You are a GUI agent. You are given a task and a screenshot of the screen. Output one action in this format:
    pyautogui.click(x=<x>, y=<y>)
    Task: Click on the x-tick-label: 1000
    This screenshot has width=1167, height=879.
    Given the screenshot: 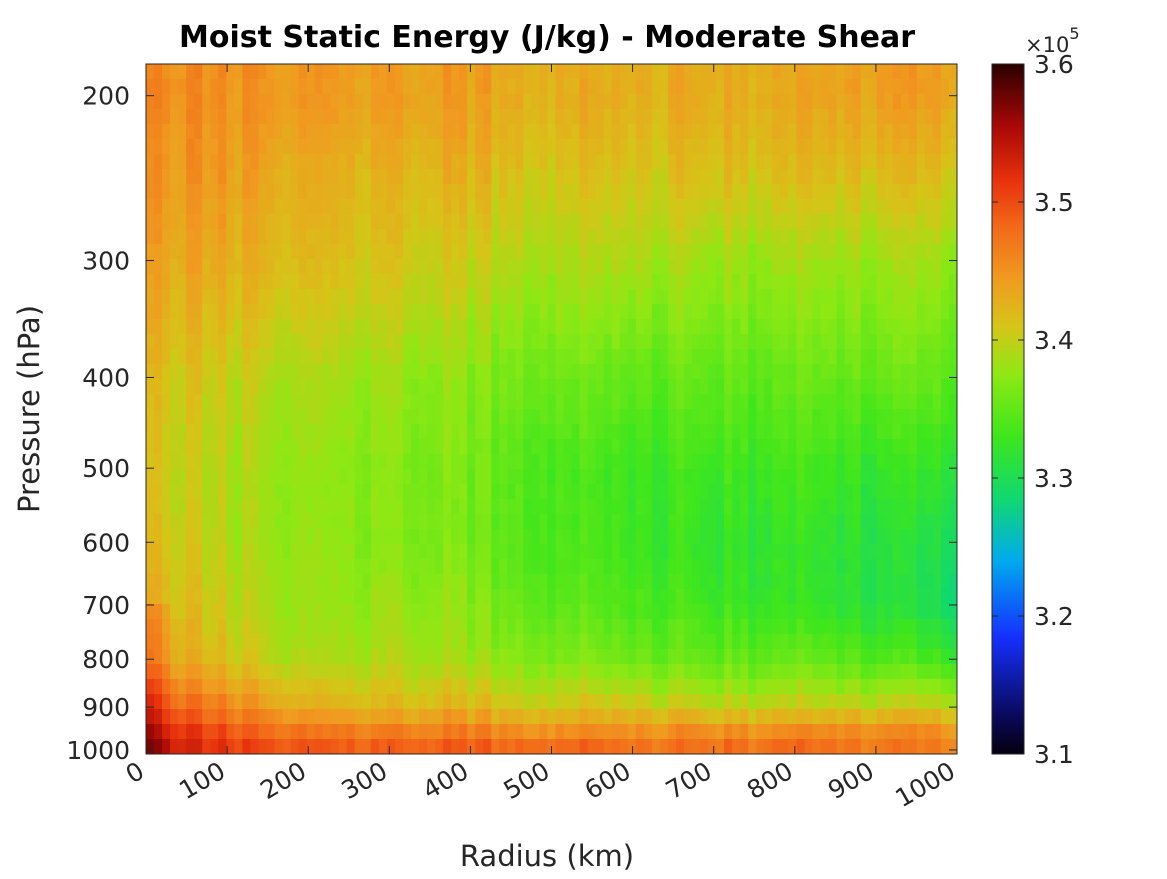 What is the action you would take?
    pyautogui.click(x=925, y=784)
    